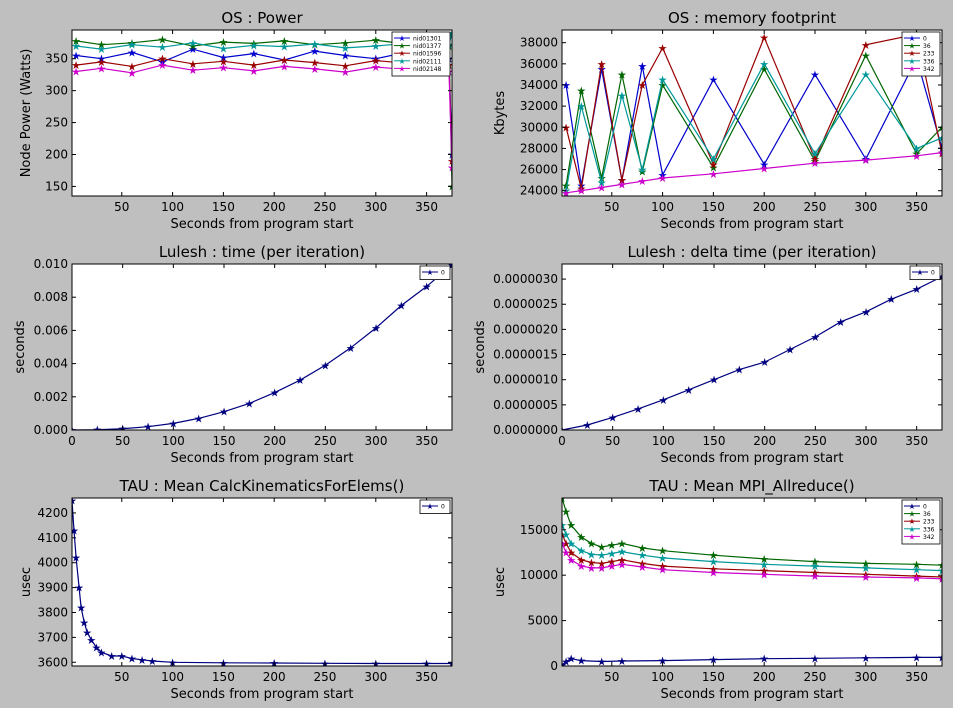 This screenshot has width=953, height=708. Describe the element at coordinates (539, 148) in the screenshot. I see `y-tick-label: 28000` at that location.